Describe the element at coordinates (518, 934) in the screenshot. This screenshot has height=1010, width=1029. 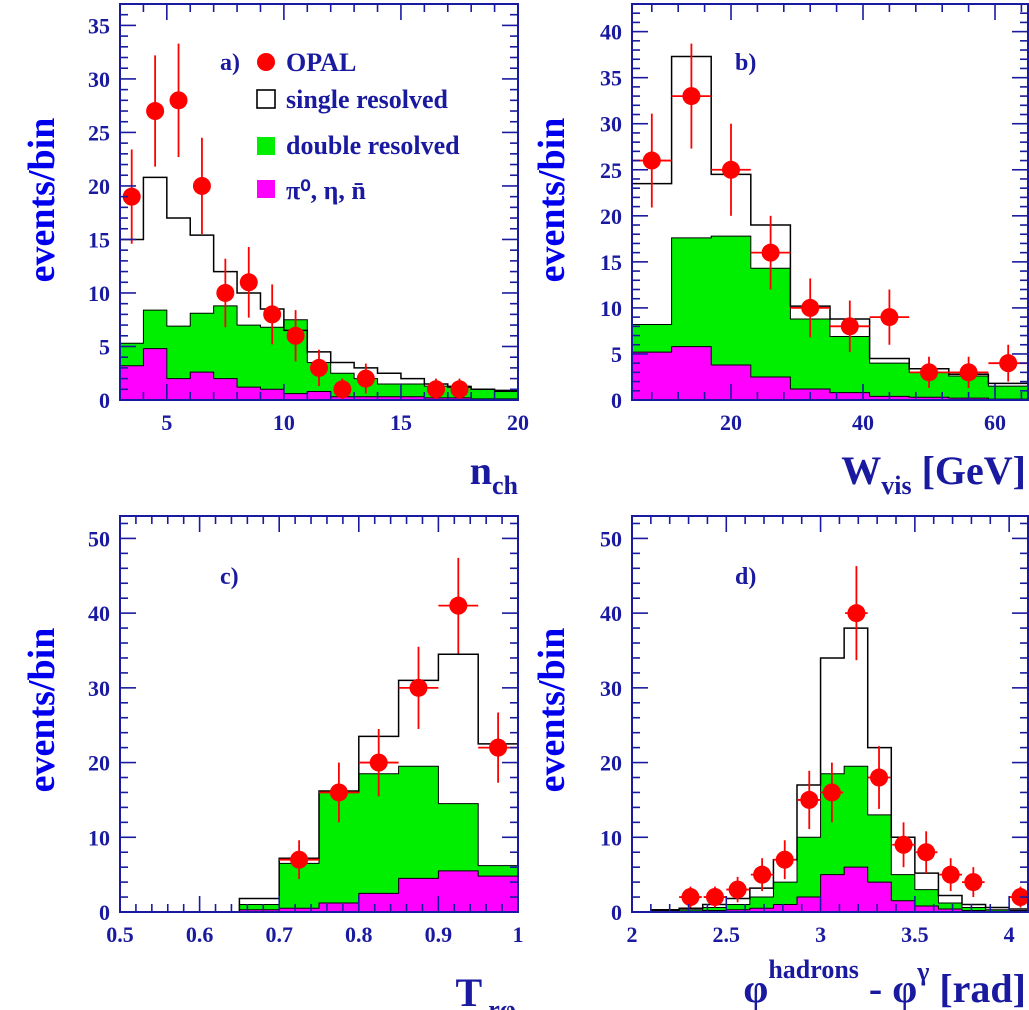
I see `x-tick-label: 1` at that location.